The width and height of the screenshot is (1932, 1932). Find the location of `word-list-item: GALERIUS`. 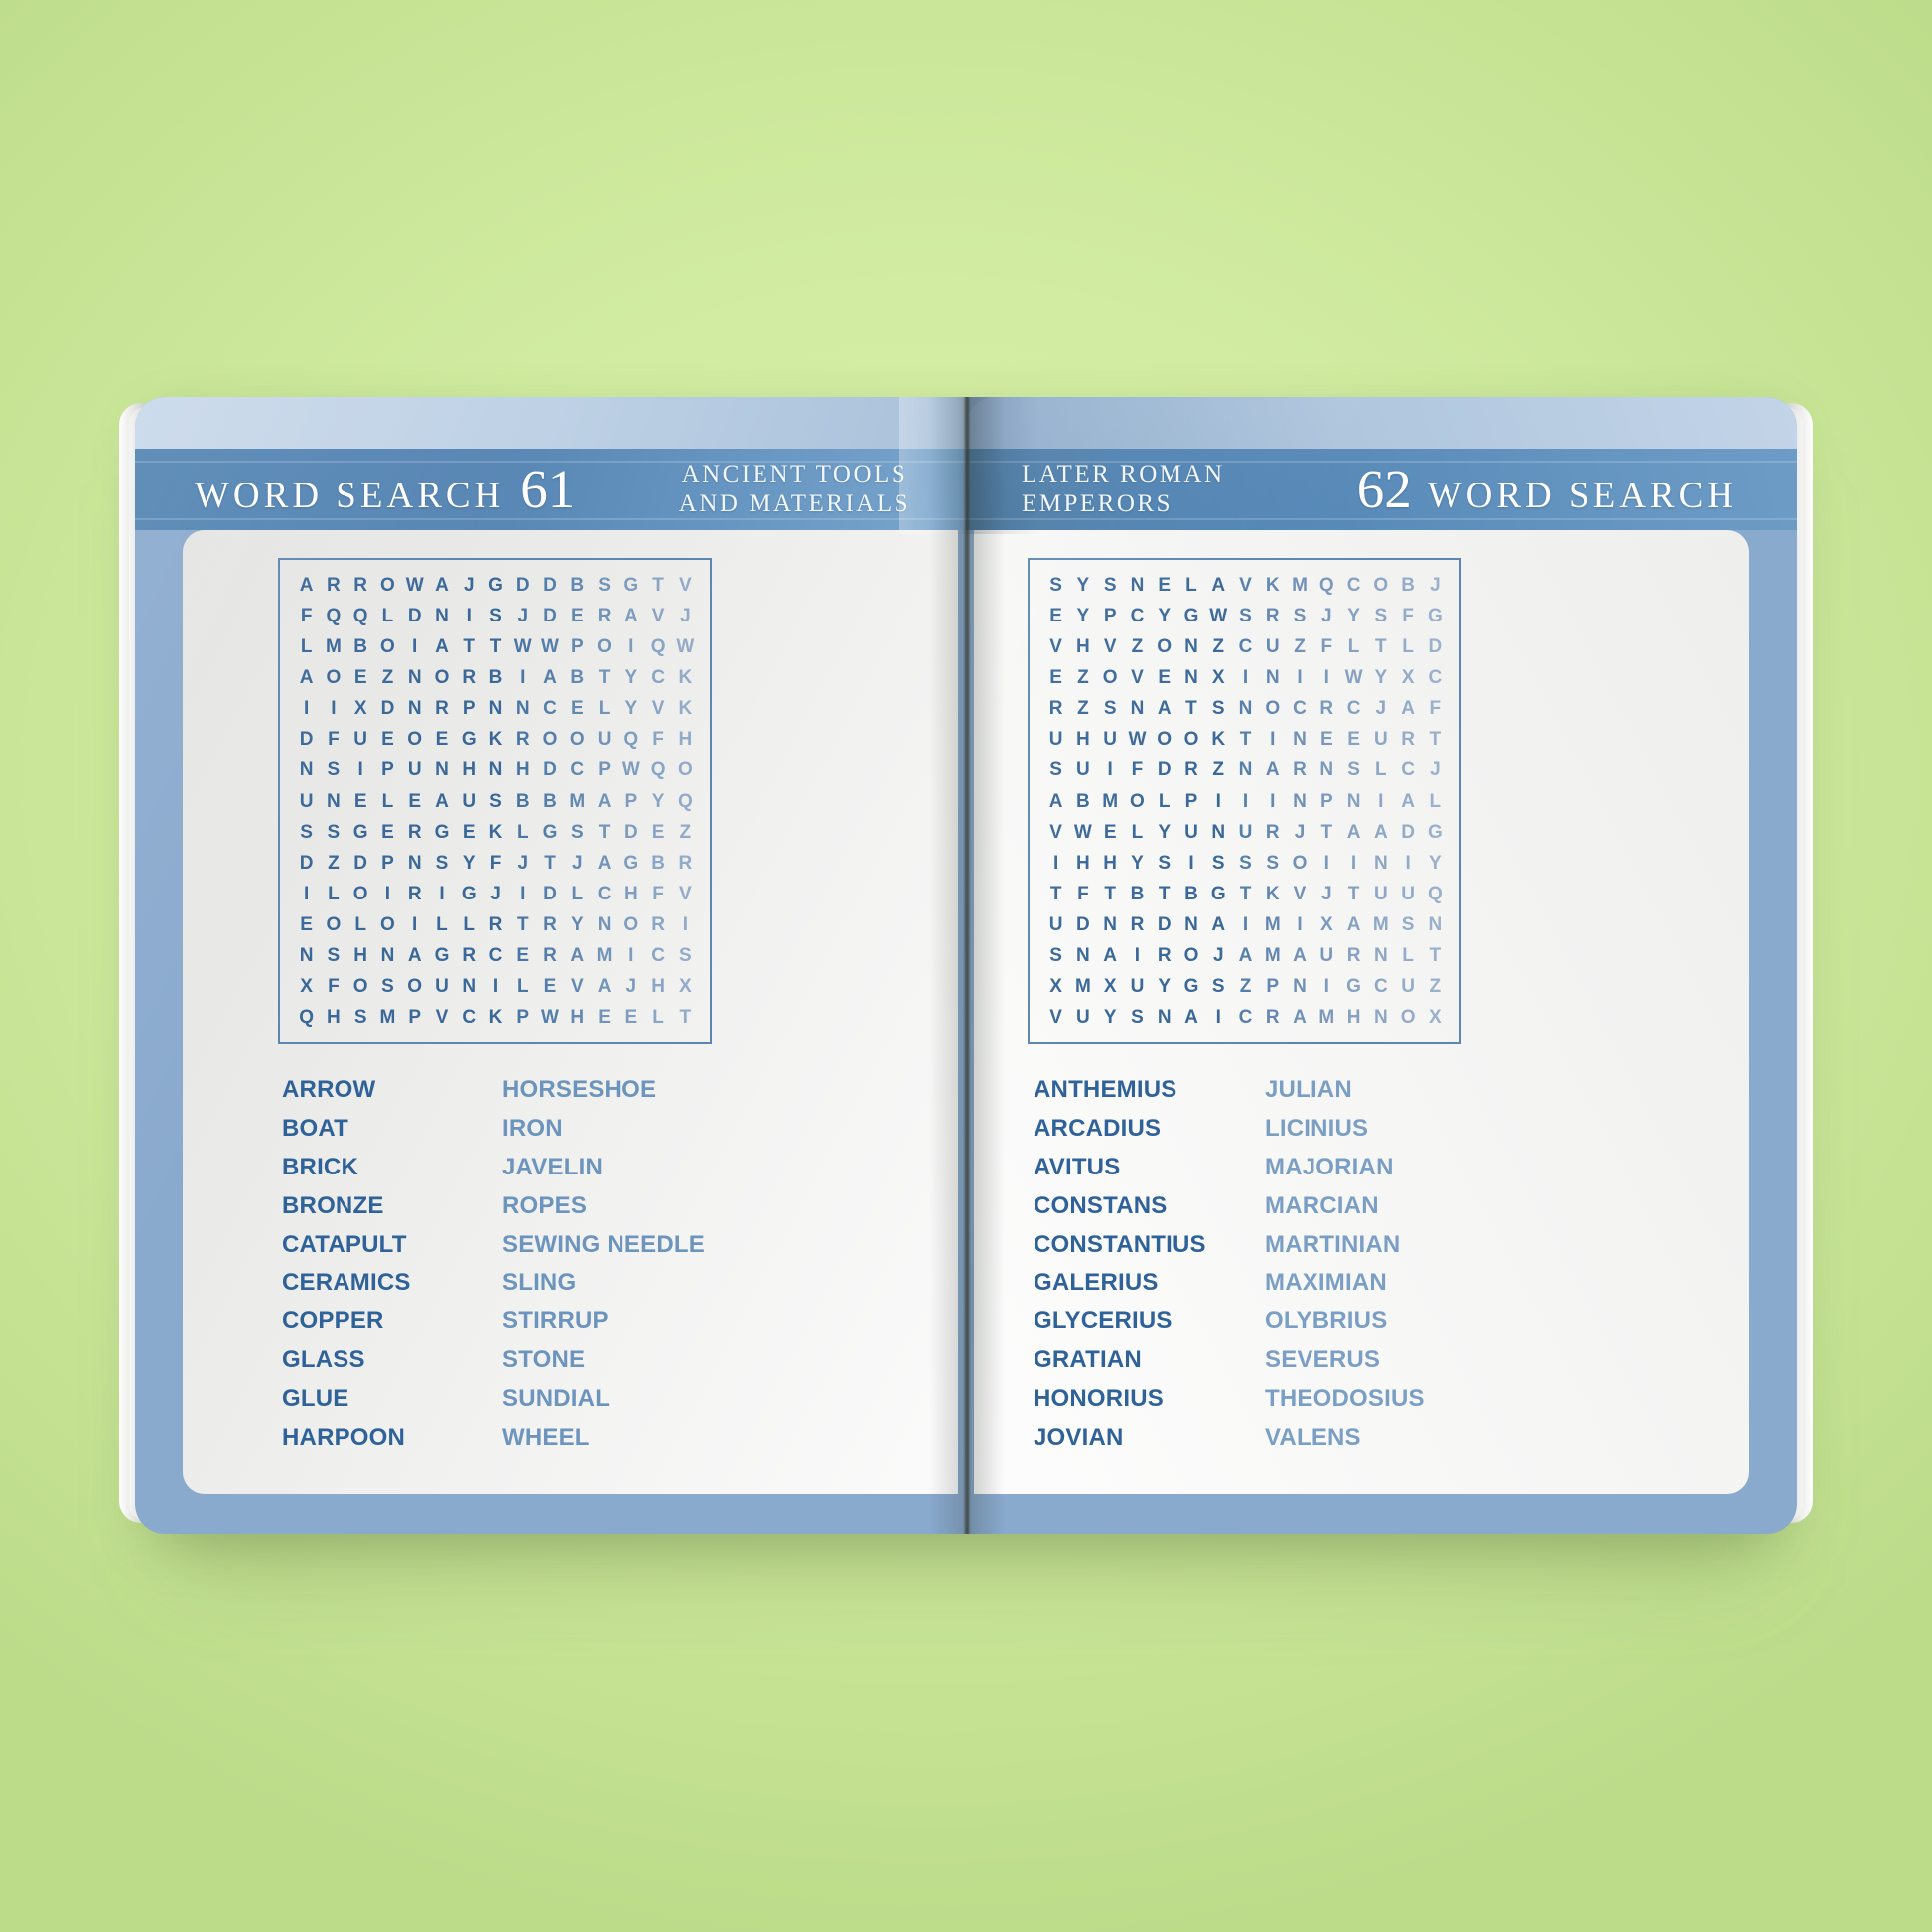

word-list-item: GALERIUS is located at coordinates (1096, 1283).